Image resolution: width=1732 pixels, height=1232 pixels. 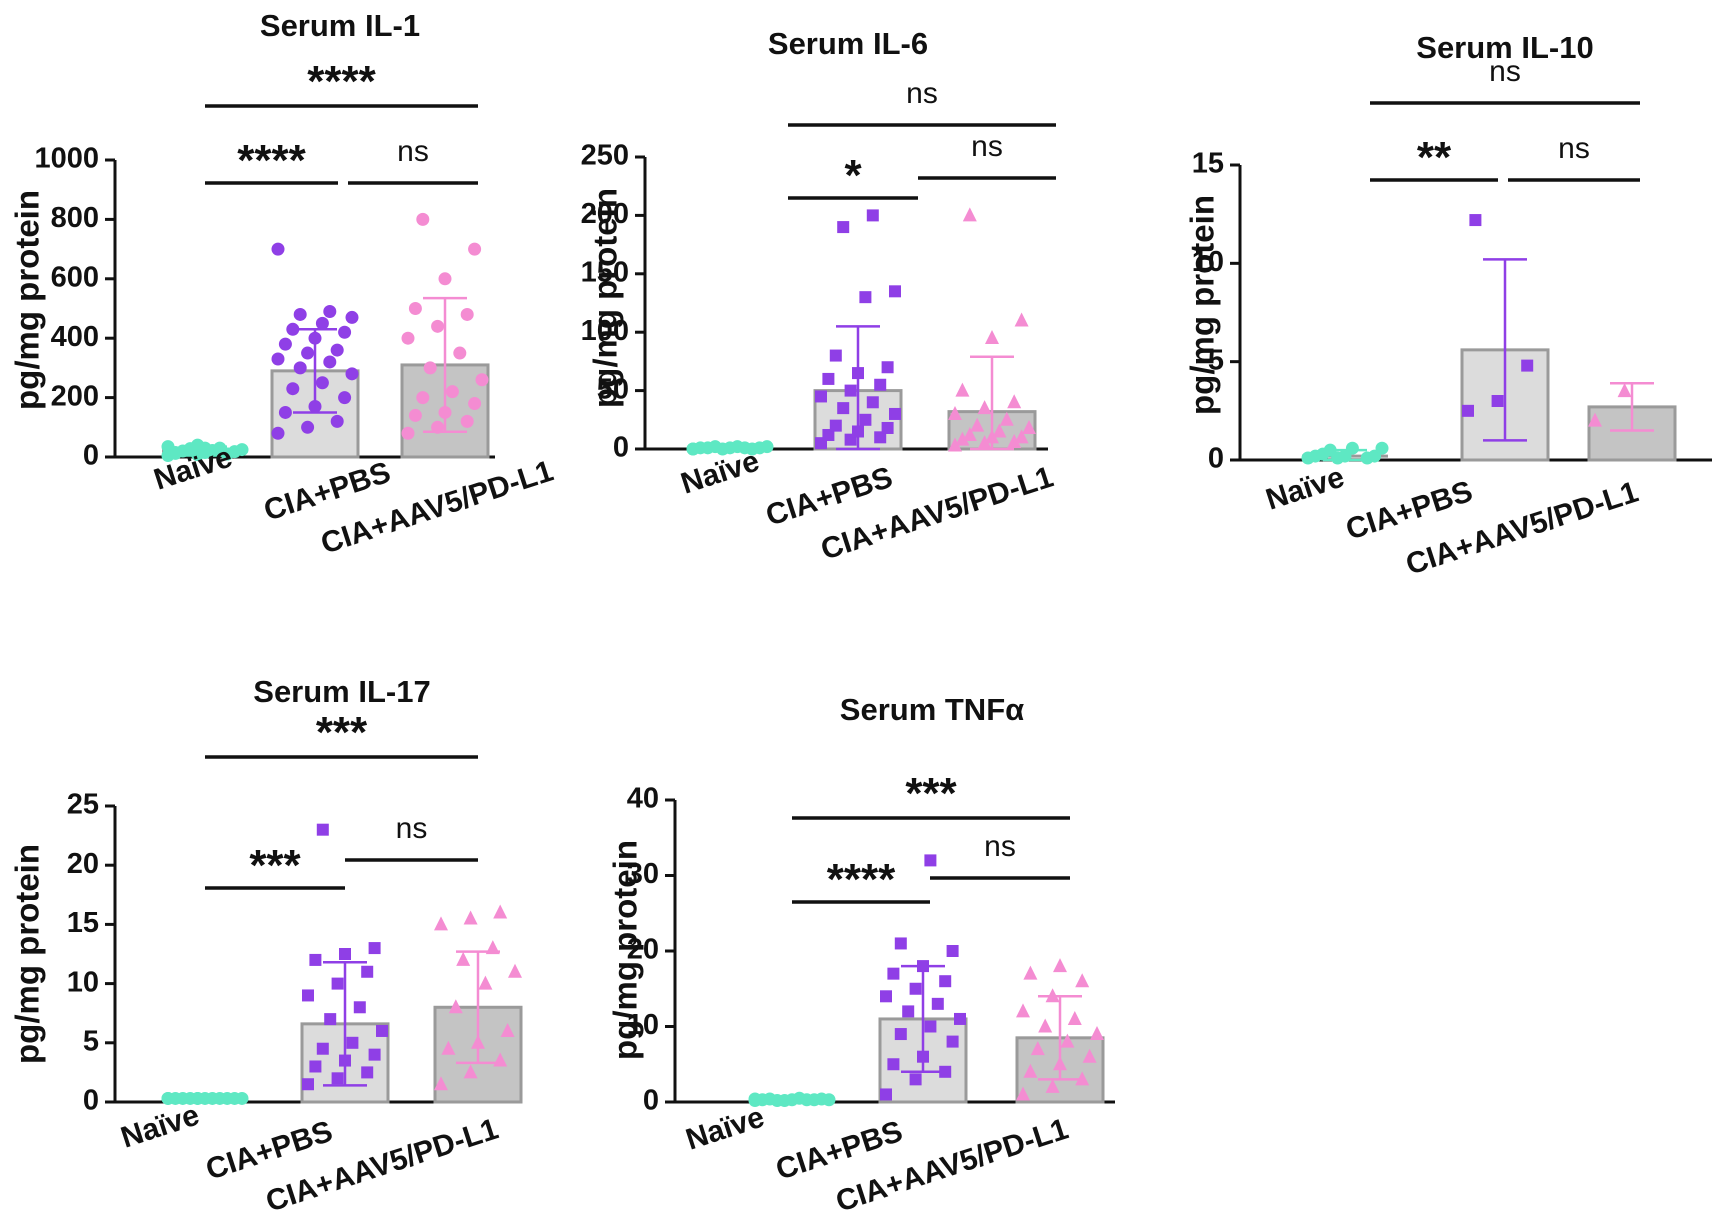 What do you see at coordinates (83, 923) in the screenshot?
I see `y-tick-label: 15` at bounding box center [83, 923].